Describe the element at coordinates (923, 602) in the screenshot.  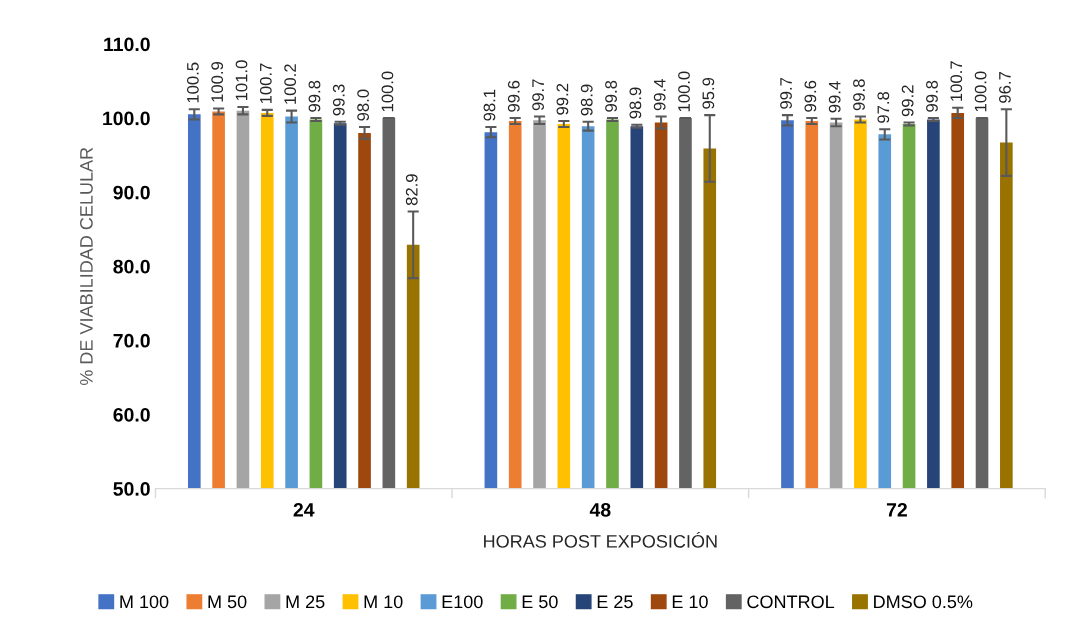
I see `legend-label: DMSO 0.5%` at that location.